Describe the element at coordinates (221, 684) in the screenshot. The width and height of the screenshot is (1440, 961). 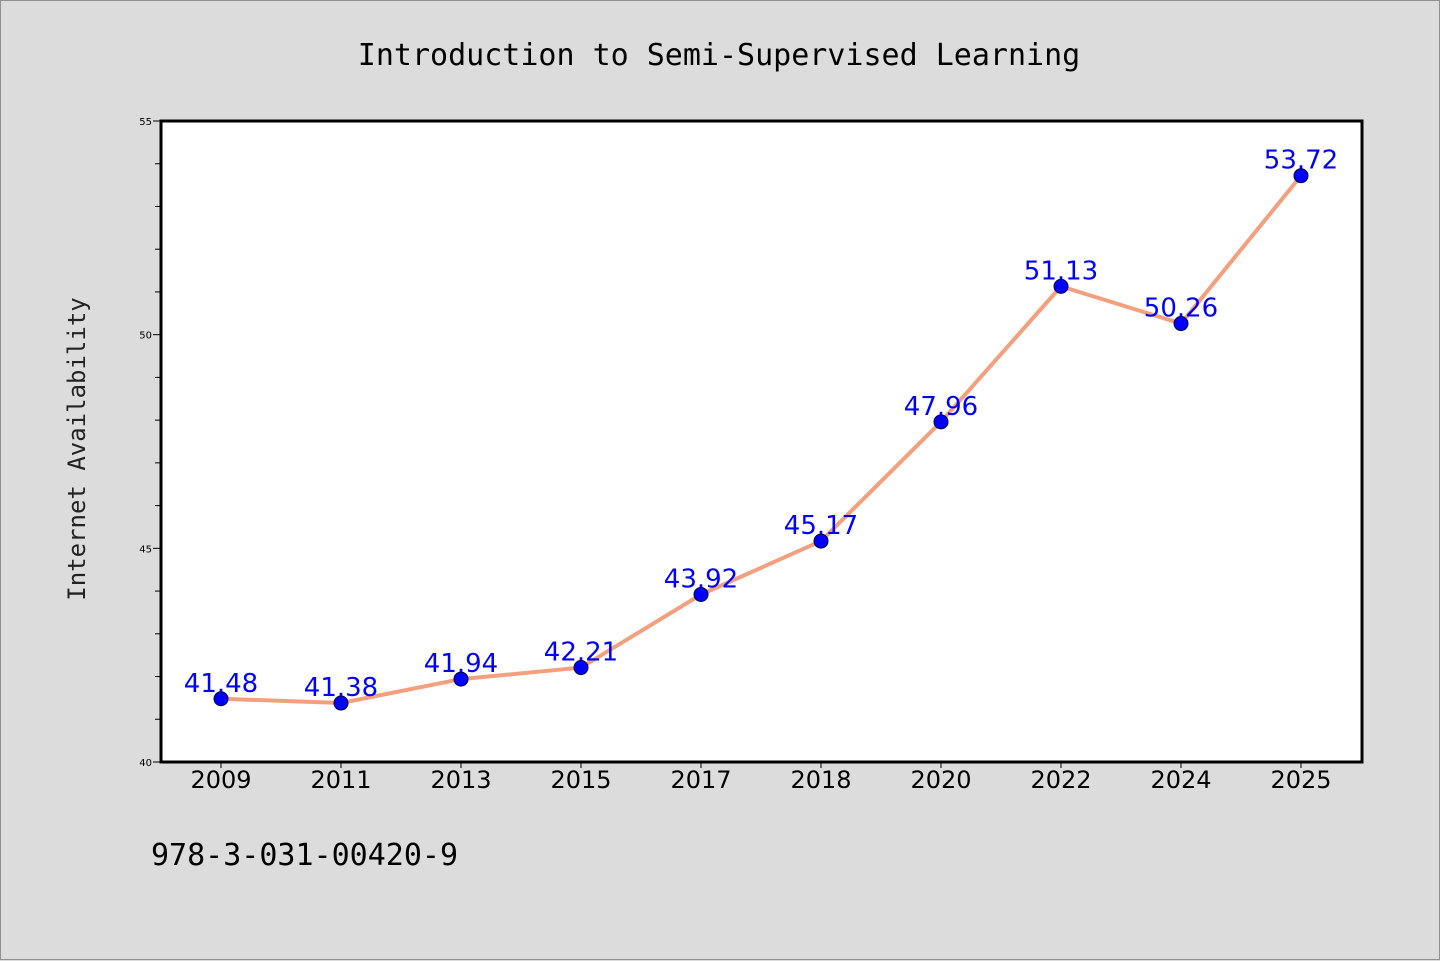
I see `data-label: 41.48` at that location.